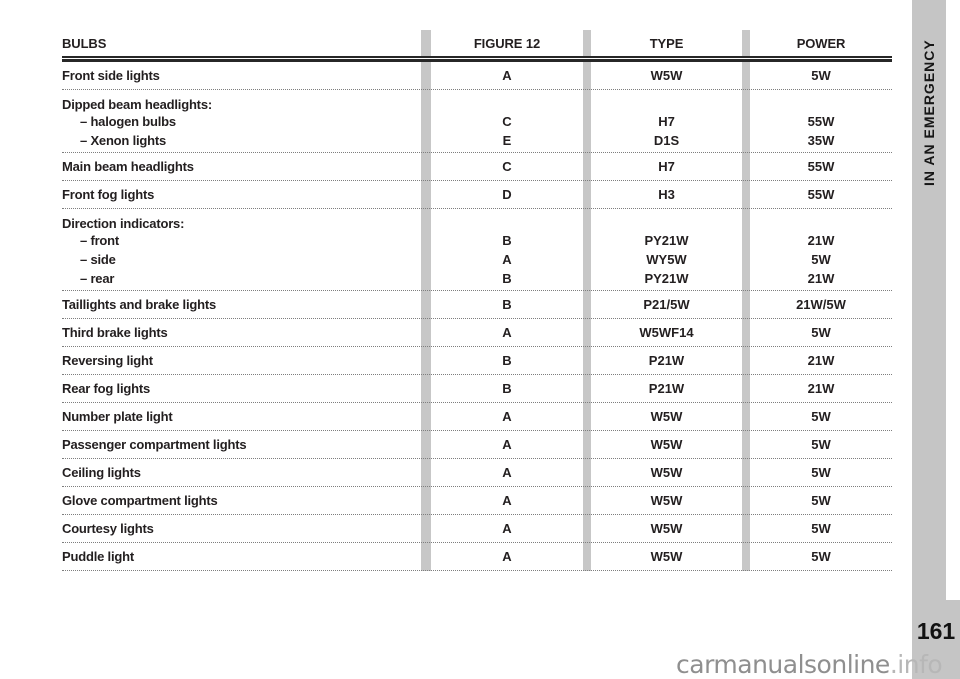  What do you see at coordinates (154, 444) in the screenshot?
I see `row-label: Passenger compartment lights` at bounding box center [154, 444].